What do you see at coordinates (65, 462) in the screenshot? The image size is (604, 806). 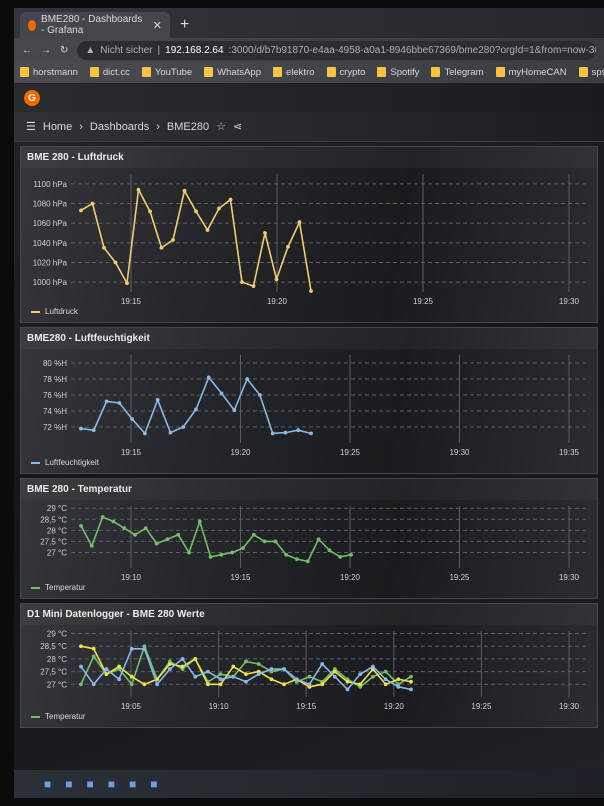 I see `legend: Luftfeuchtigkeit` at bounding box center [65, 462].